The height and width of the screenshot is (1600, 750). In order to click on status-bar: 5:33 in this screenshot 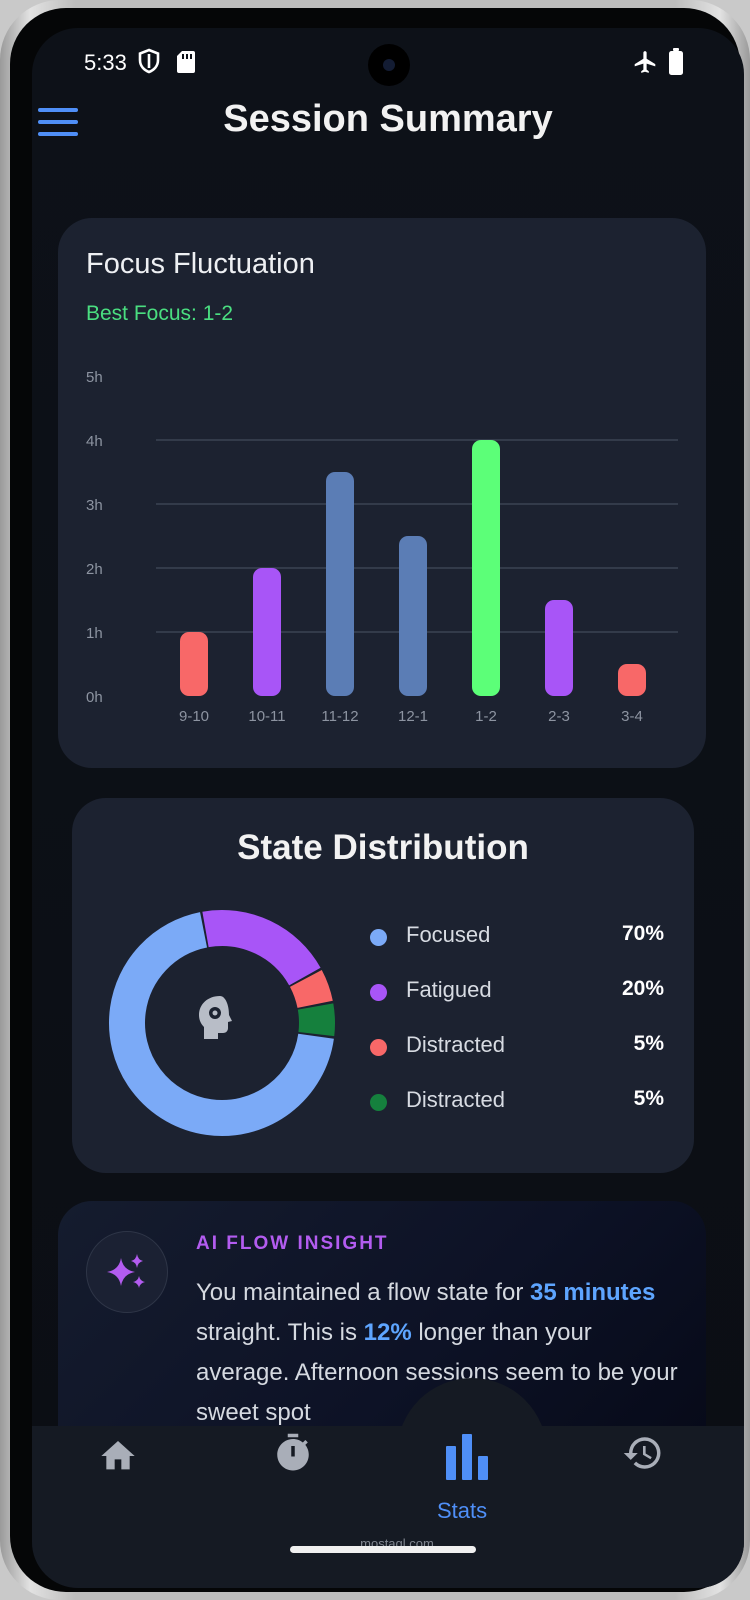, I will do `click(388, 63)`.